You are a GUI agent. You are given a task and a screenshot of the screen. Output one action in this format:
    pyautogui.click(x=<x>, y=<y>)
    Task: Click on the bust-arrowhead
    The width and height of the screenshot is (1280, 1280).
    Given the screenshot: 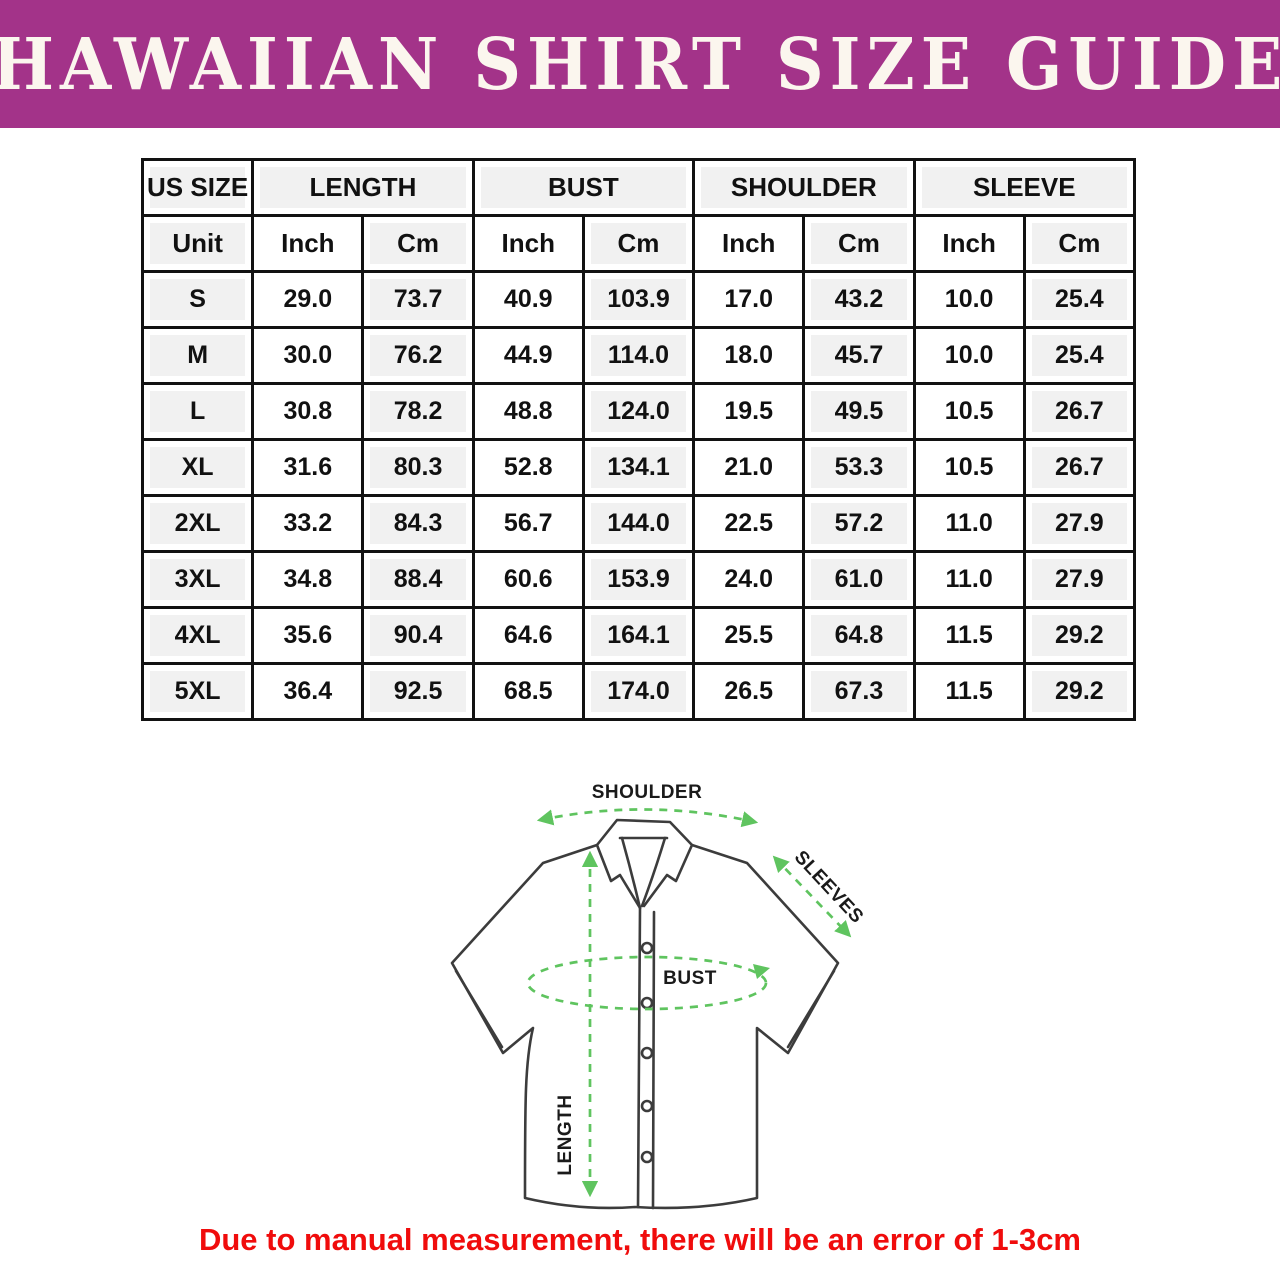 What is the action you would take?
    pyautogui.click(x=761, y=971)
    